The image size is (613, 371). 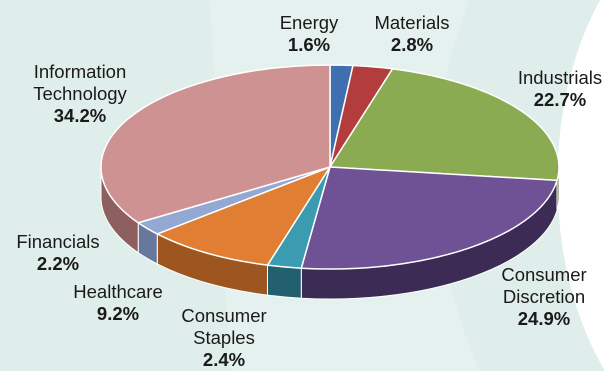 I want to click on slice-value-label: 2.8%, so click(x=412, y=44).